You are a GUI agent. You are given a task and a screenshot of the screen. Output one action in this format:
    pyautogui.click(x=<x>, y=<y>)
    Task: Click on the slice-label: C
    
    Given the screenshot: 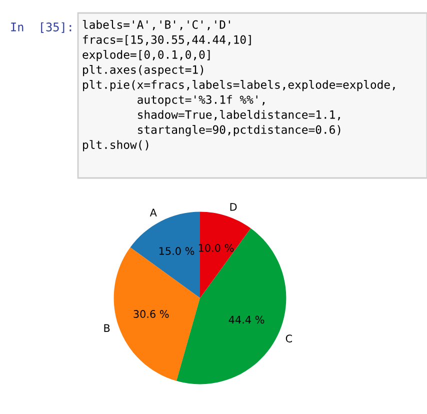 What is the action you would take?
    pyautogui.click(x=289, y=338)
    